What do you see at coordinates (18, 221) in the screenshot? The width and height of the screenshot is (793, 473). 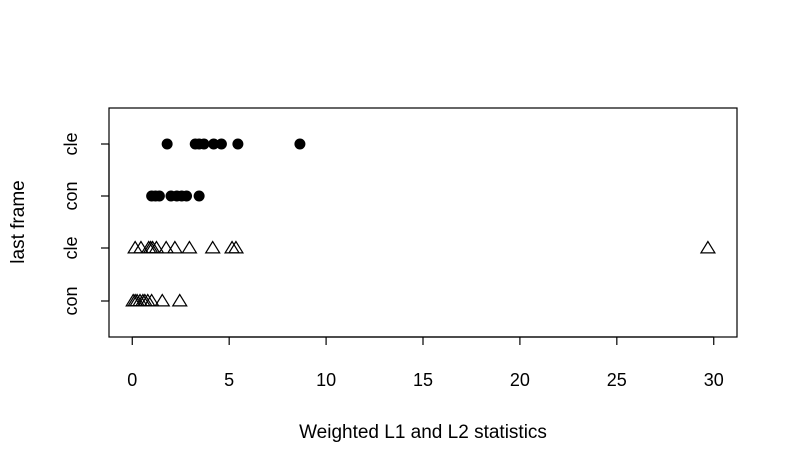 I see `y-axis-title: last frame` at bounding box center [18, 221].